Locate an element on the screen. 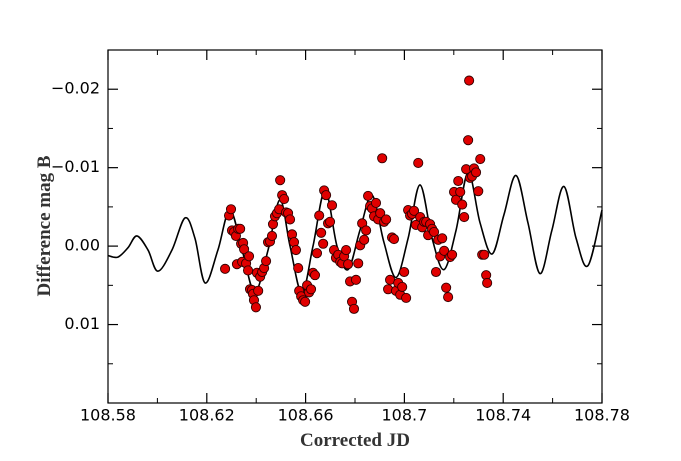  x-tick-label: 108.7 is located at coordinates (404, 415).